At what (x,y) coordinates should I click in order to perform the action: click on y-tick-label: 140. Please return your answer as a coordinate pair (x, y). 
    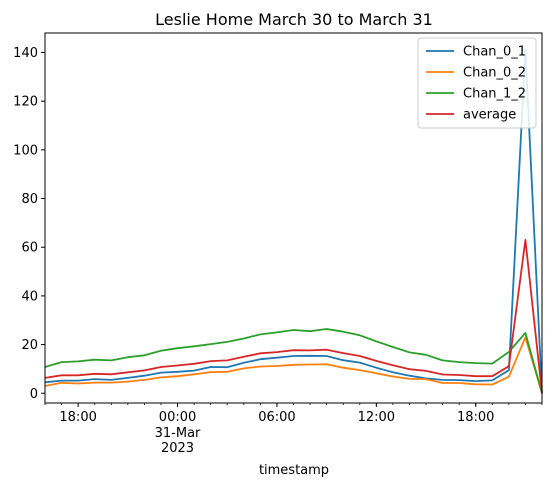
    Looking at the image, I should click on (25, 53).